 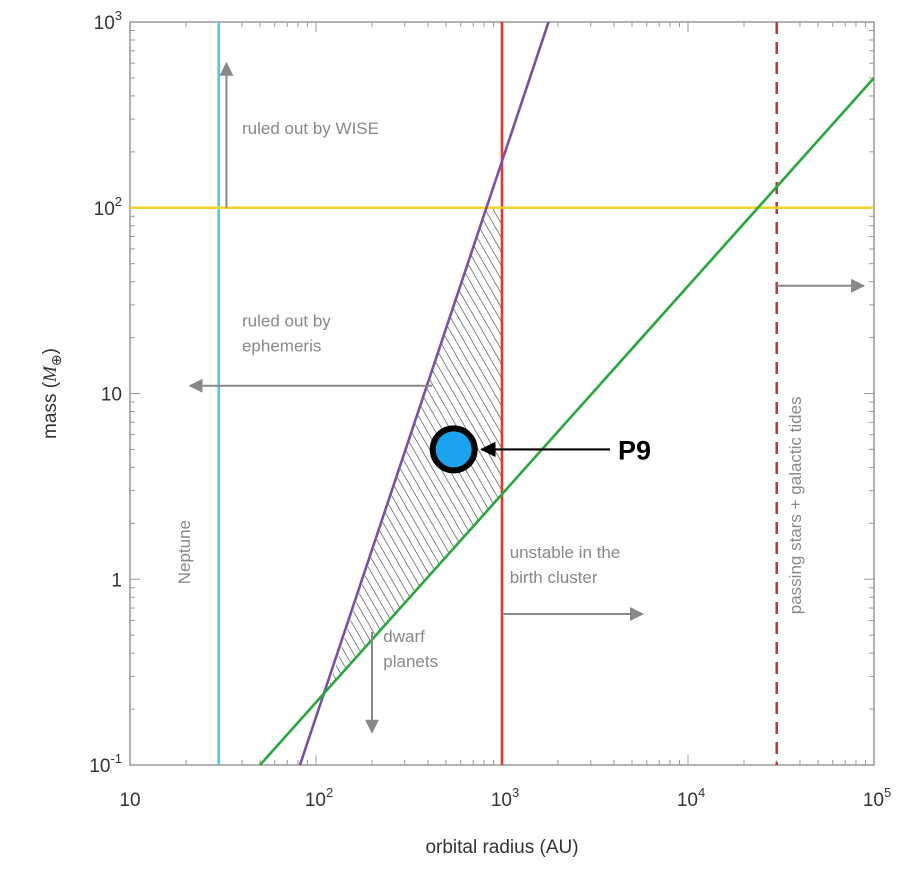 I want to click on annotation-neptune: Neptune, so click(x=184, y=552).